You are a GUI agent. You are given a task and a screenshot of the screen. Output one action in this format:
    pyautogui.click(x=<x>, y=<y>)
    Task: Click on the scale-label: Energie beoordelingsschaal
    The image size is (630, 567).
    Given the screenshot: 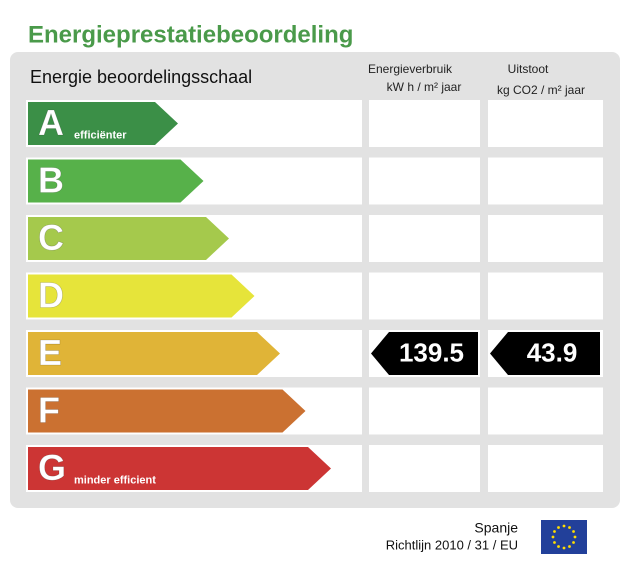 What is the action you would take?
    pyautogui.click(x=141, y=77)
    